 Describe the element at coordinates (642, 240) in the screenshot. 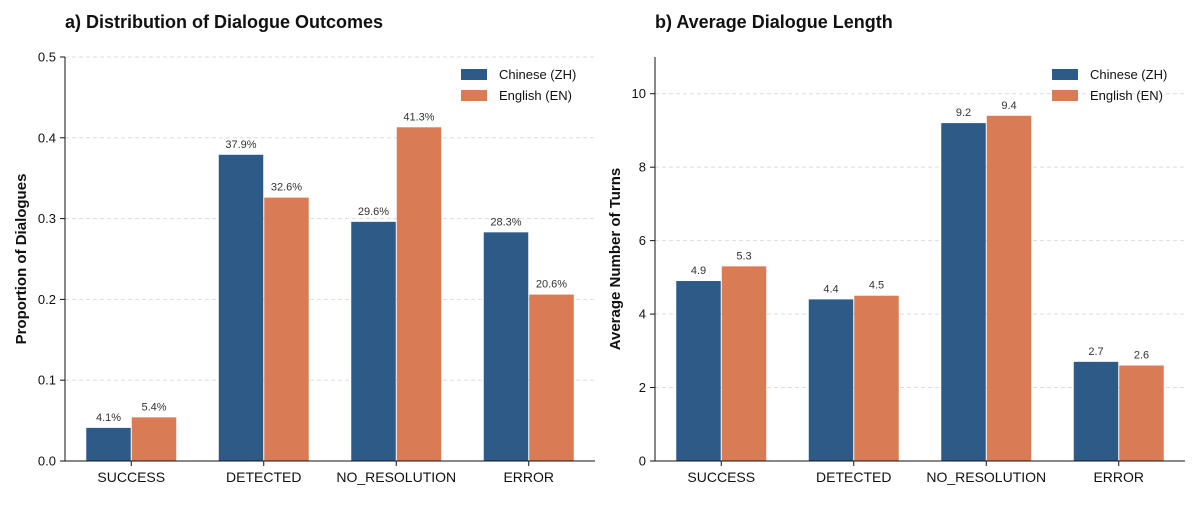

I see `y-tick-label: 6` at that location.